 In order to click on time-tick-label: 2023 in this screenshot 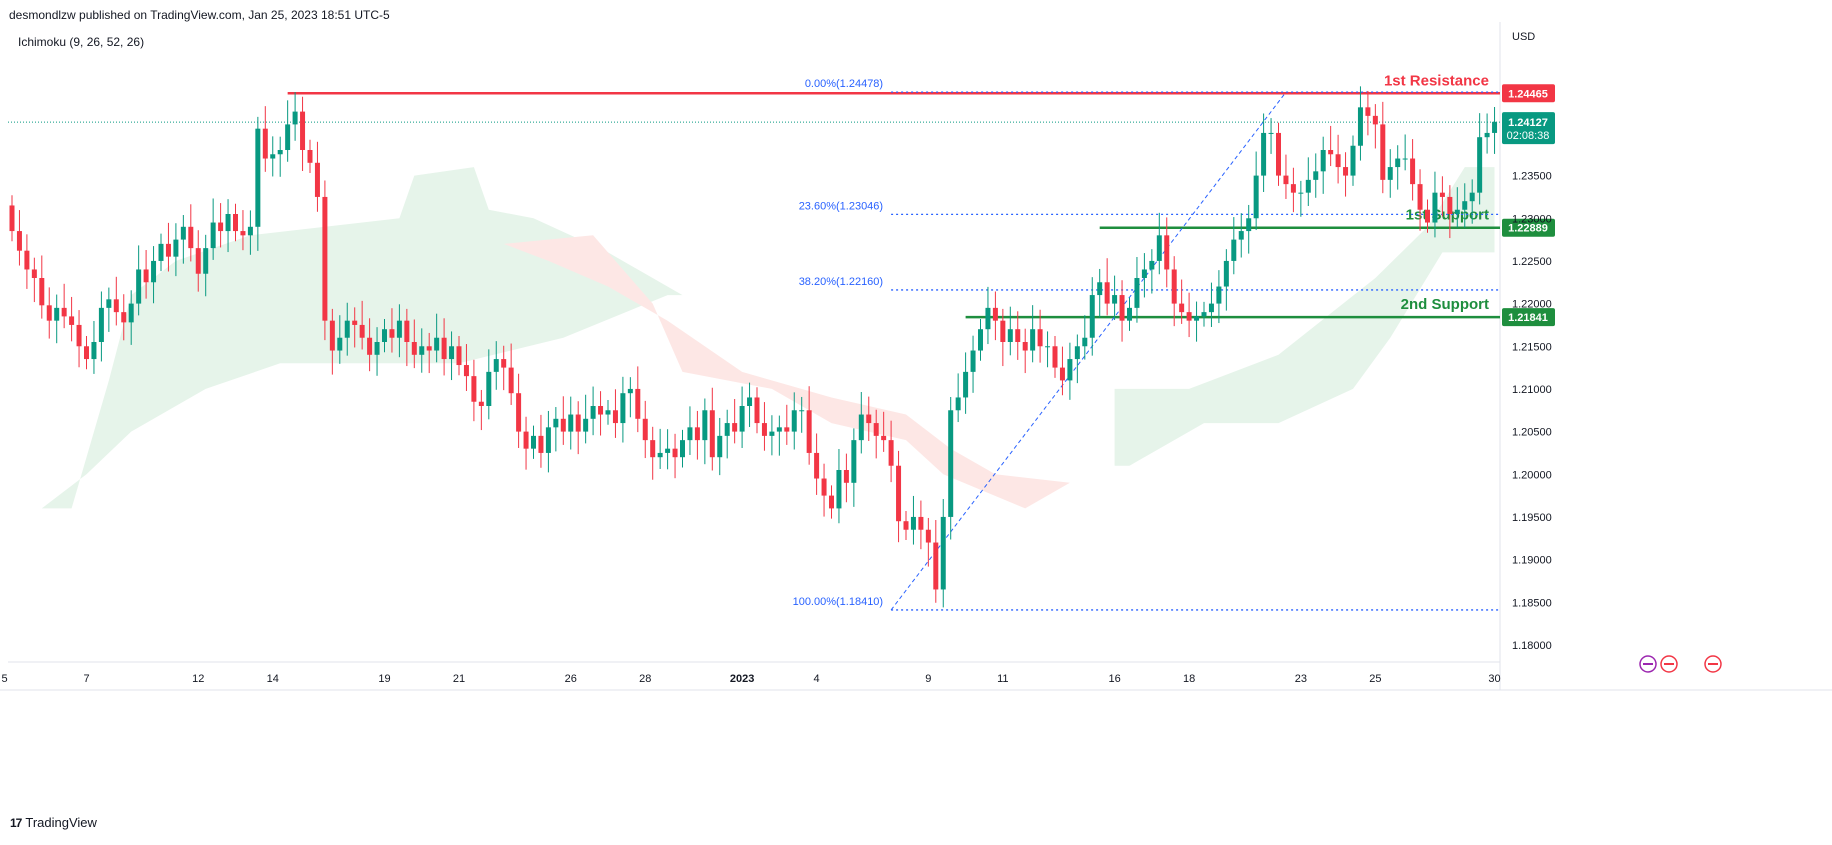, I will do `click(742, 679)`.